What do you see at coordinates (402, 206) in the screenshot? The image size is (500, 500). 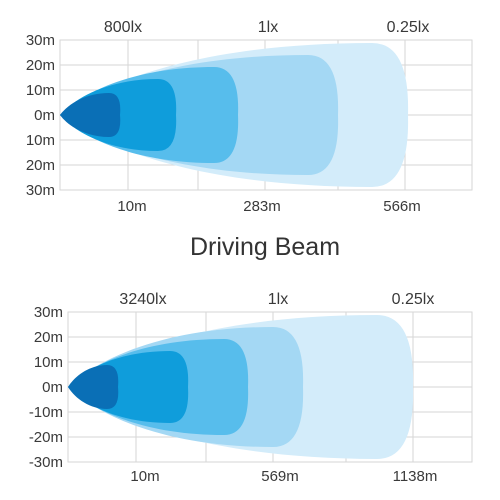 I see `distance-label: 566m` at bounding box center [402, 206].